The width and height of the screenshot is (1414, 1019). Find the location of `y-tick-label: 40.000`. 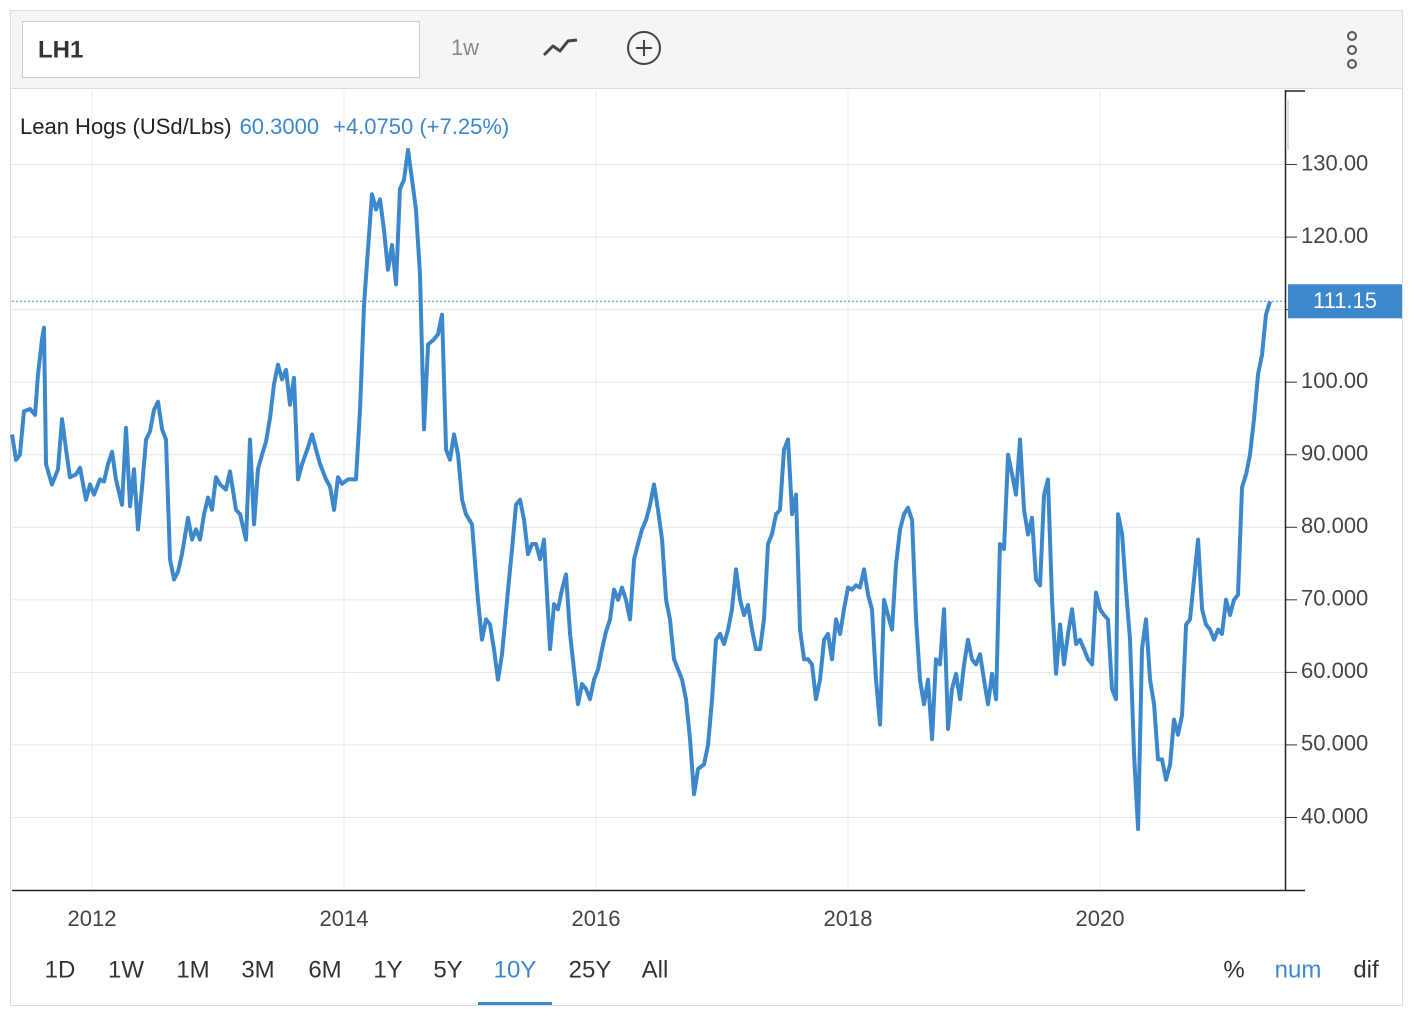

y-tick-label: 40.000 is located at coordinates (1334, 815).